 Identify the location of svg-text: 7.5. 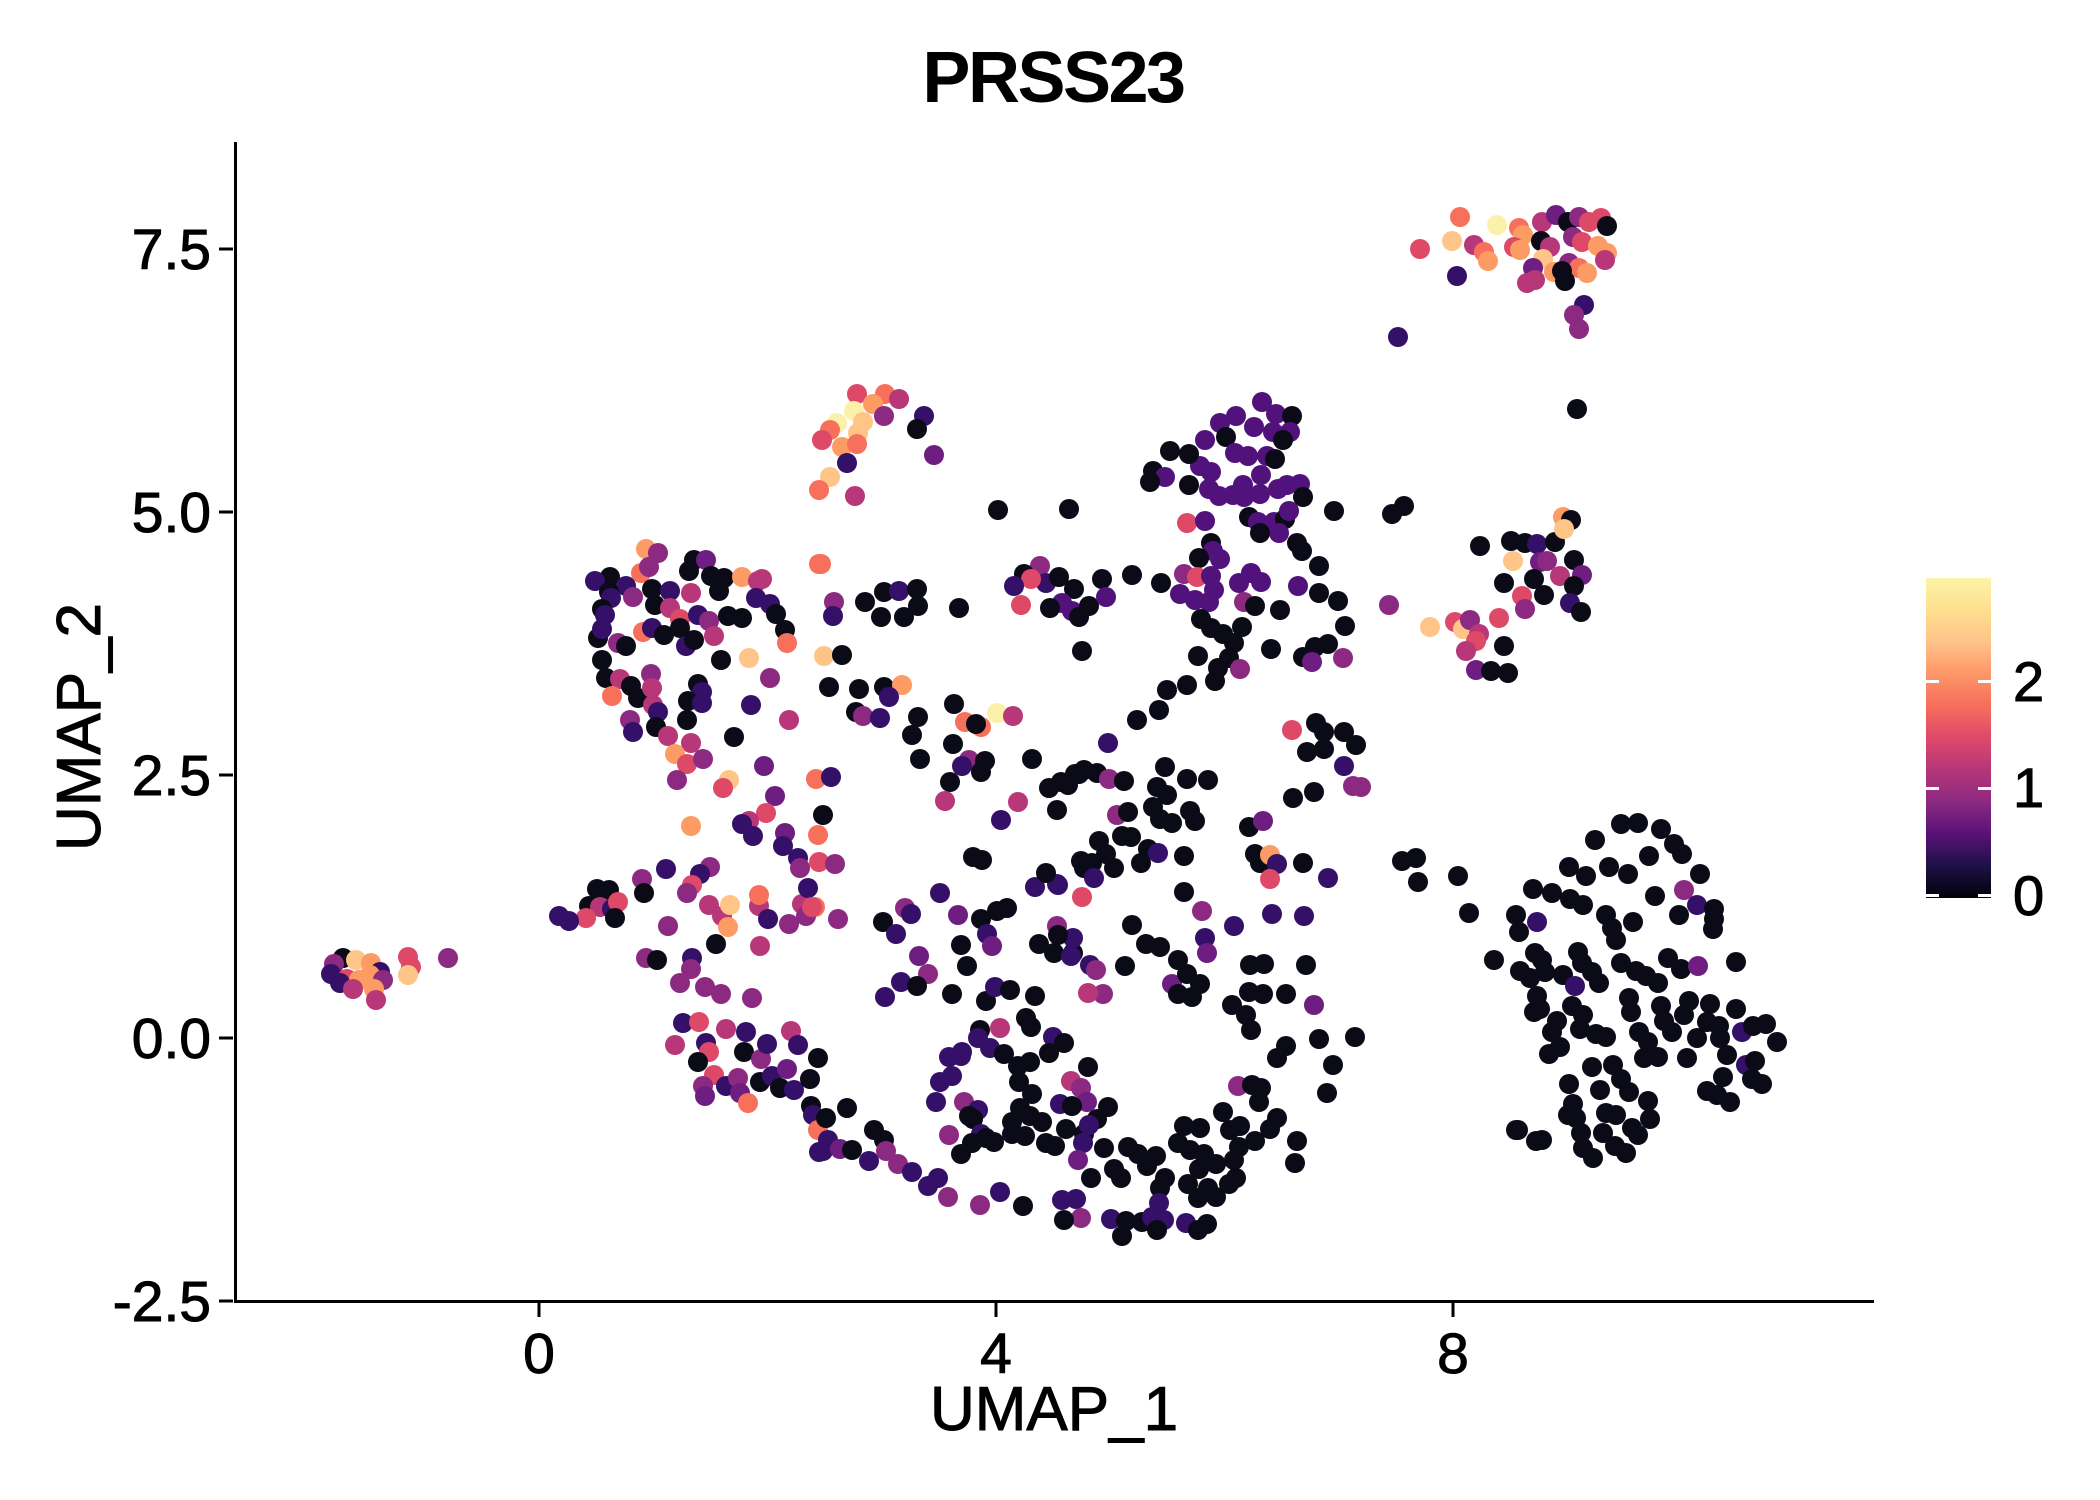
(171, 250).